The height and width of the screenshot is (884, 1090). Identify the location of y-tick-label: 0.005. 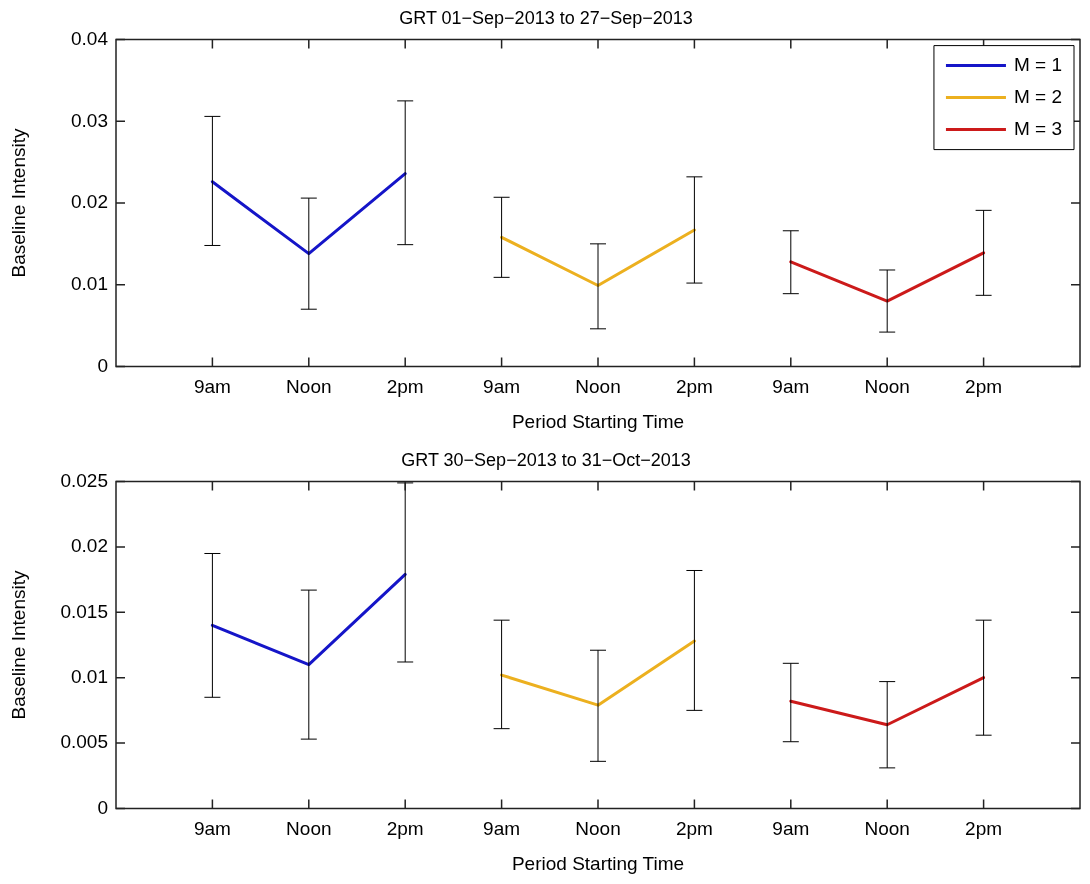
(84, 742).